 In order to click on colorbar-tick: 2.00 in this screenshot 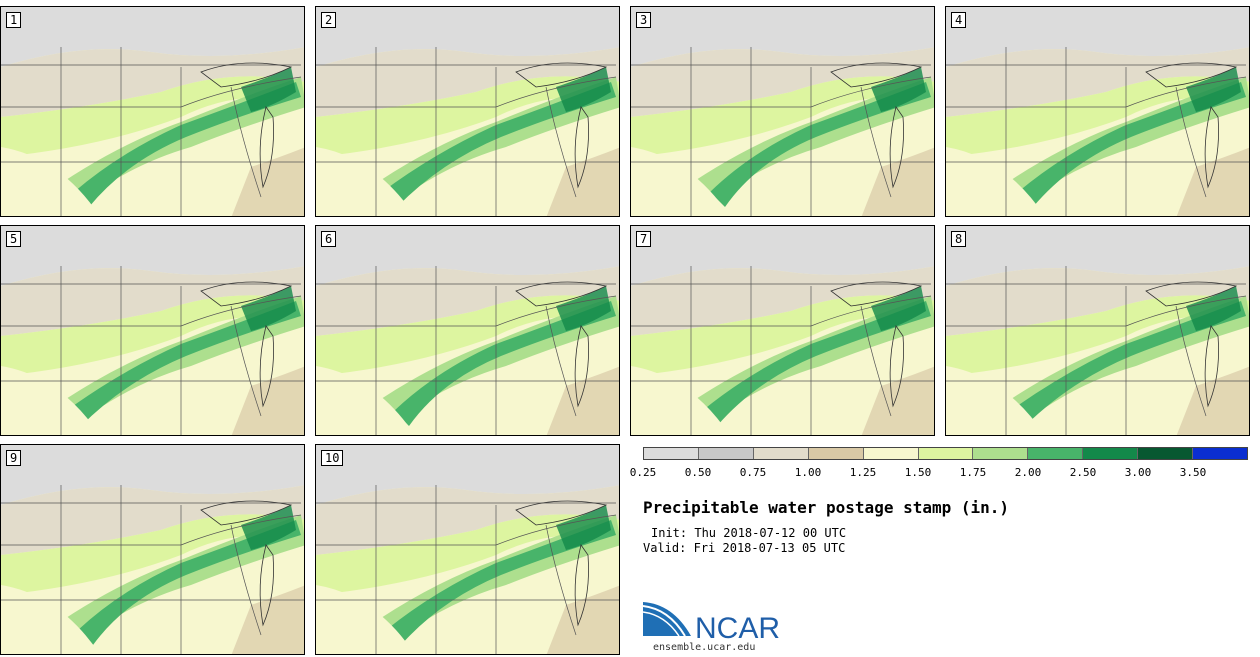, I will do `click(1028, 472)`.